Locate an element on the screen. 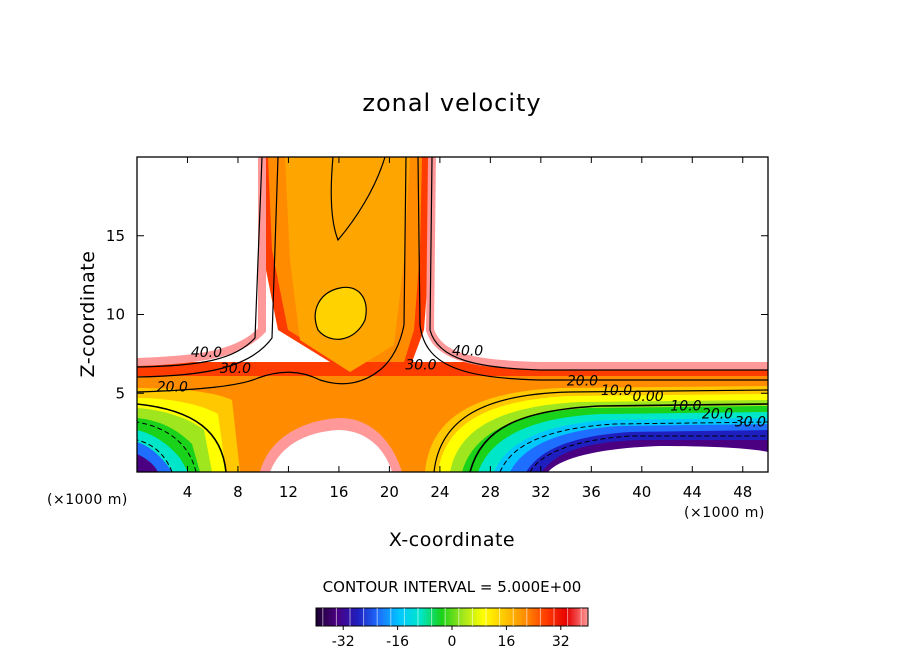 The image size is (904, 654). x-tick-label: 36 is located at coordinates (591, 492).